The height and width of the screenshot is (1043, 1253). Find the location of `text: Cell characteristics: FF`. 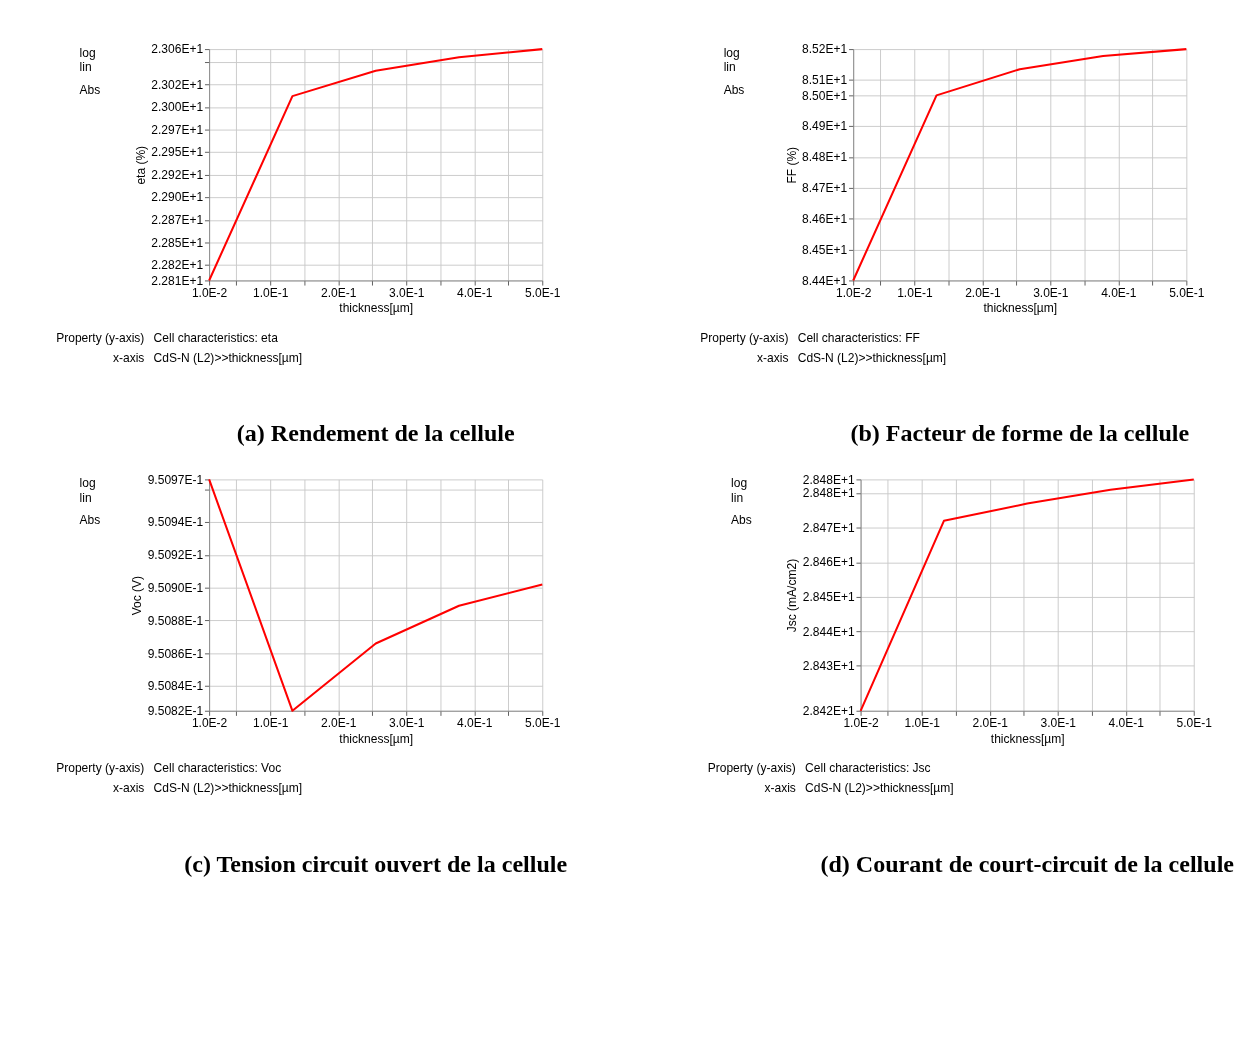

text: Cell characteristics: FF is located at coordinates (858, 337).